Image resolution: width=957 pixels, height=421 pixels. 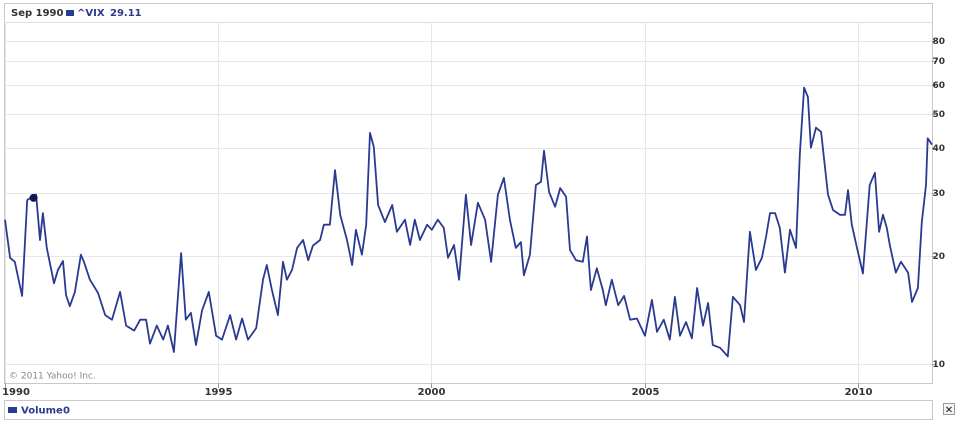 I want to click on y-tick-label: 30, so click(x=938, y=194).